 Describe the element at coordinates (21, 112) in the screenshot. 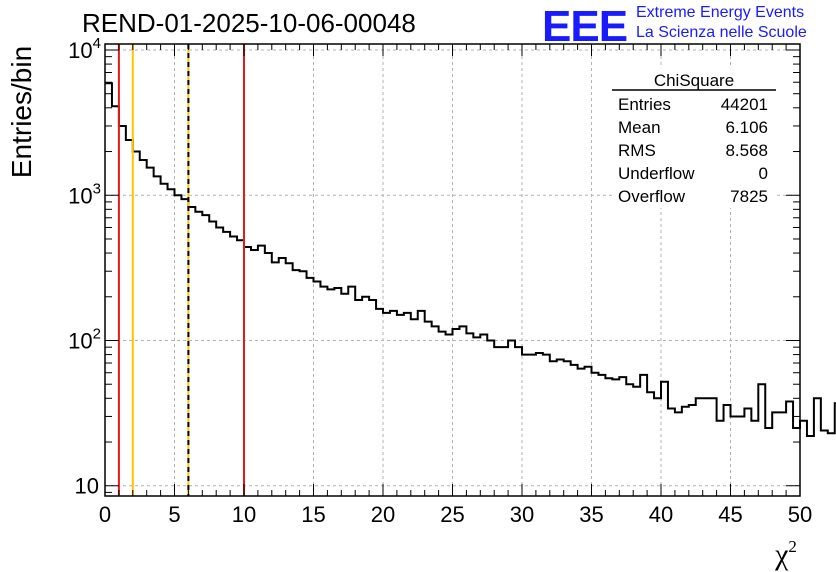

I see `y-axis-label: Entries/bin` at that location.